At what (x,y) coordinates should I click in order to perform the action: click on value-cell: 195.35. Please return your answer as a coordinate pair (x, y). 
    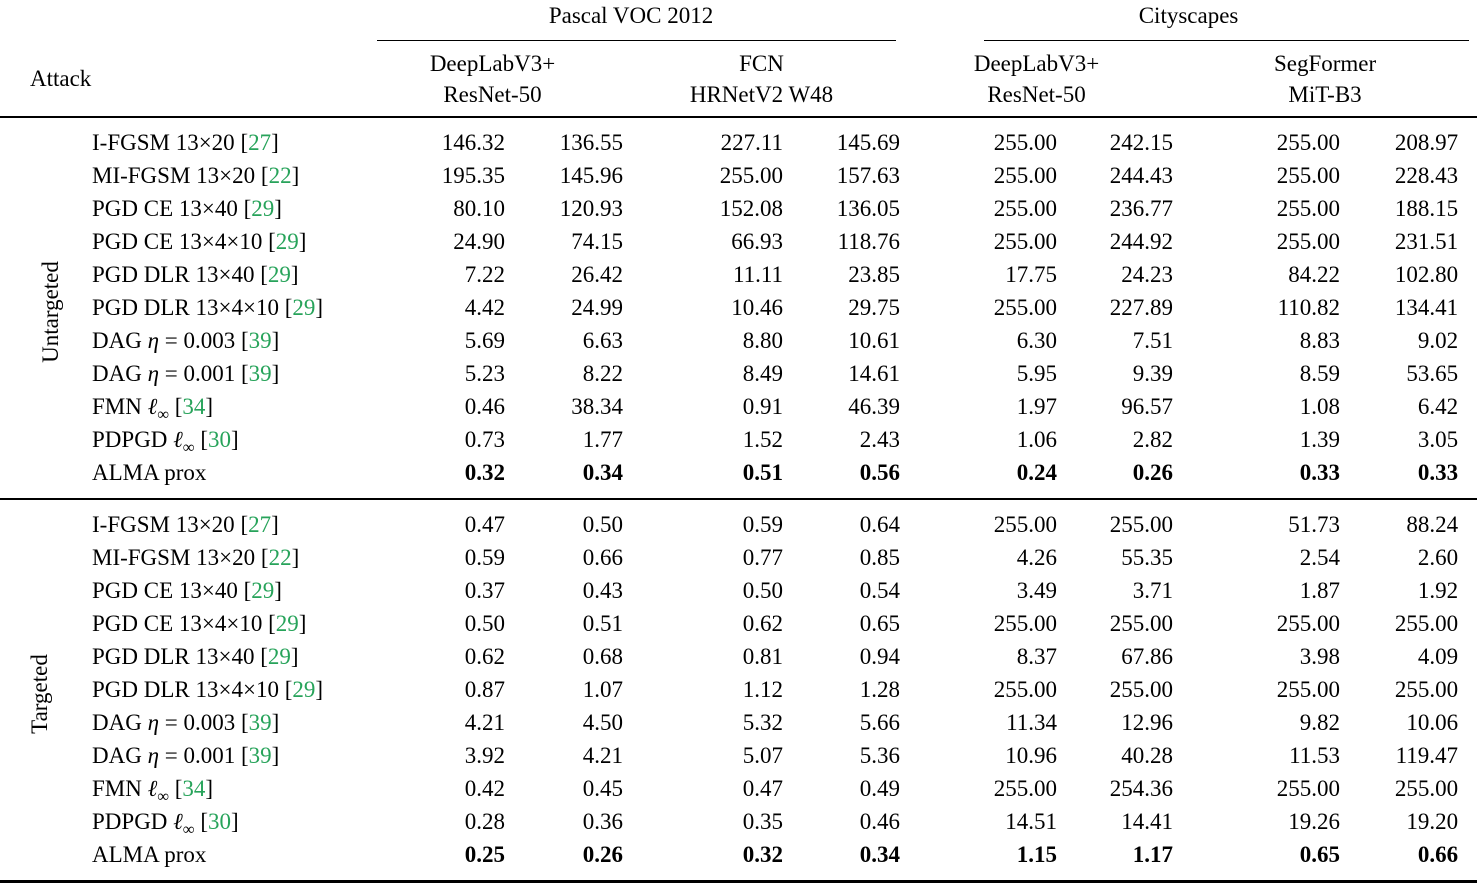
    Looking at the image, I should click on (473, 175).